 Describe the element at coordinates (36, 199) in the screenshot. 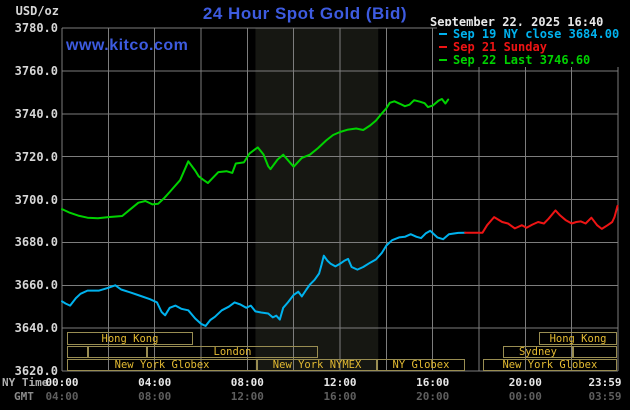

I see `y-tick-label: 3700.0` at that location.